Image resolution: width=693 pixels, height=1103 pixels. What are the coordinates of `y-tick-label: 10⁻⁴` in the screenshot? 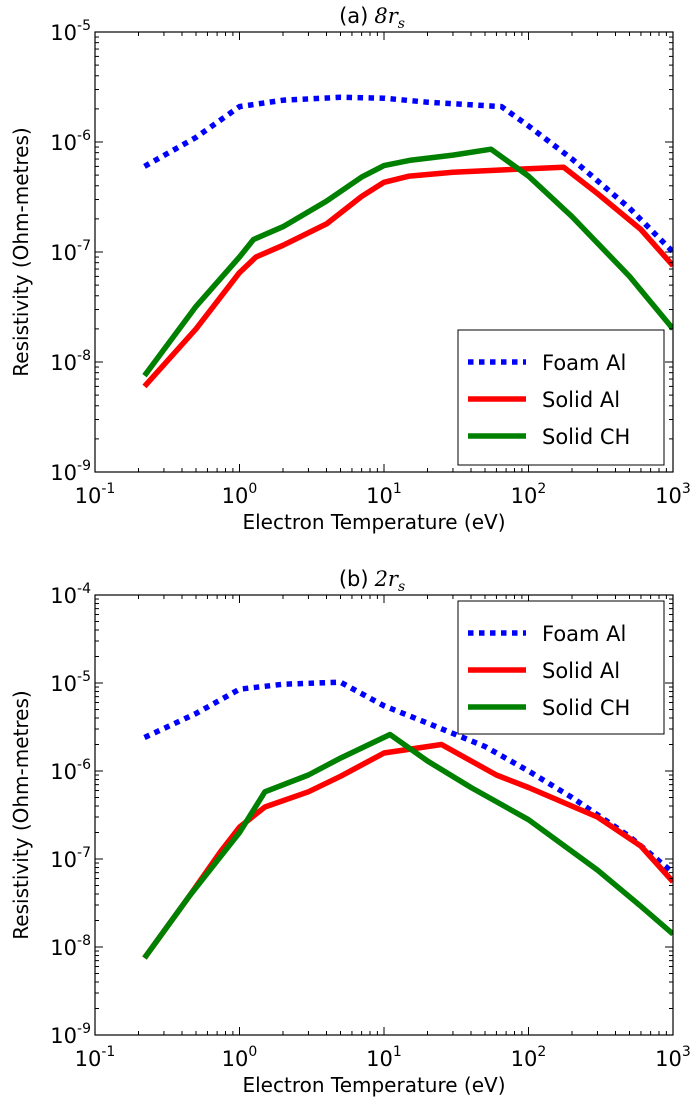 It's located at (70, 594).